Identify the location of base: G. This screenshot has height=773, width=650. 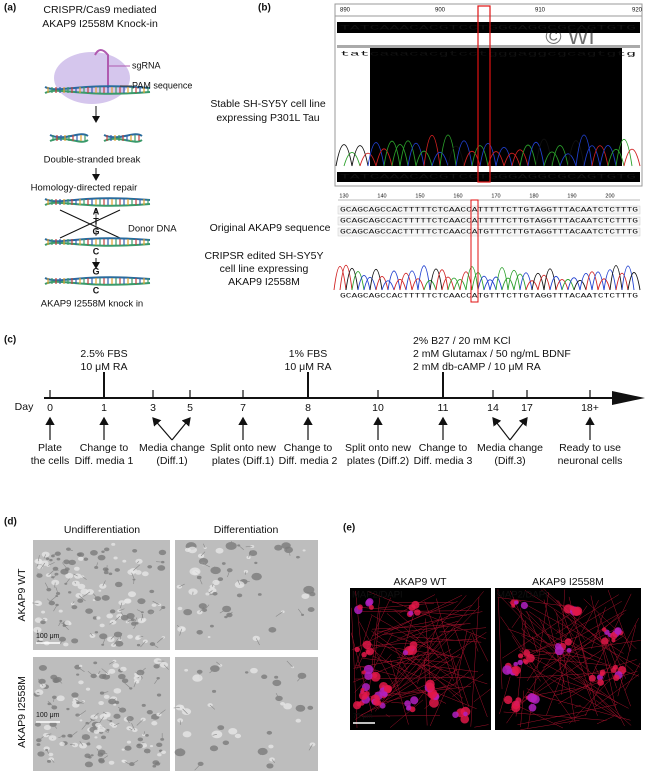
(95, 231).